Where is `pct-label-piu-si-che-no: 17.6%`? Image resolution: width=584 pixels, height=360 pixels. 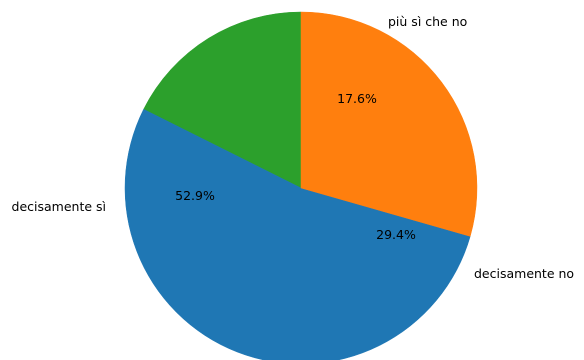
pct-label-piu-si-che-no: 17.6% is located at coordinates (357, 98).